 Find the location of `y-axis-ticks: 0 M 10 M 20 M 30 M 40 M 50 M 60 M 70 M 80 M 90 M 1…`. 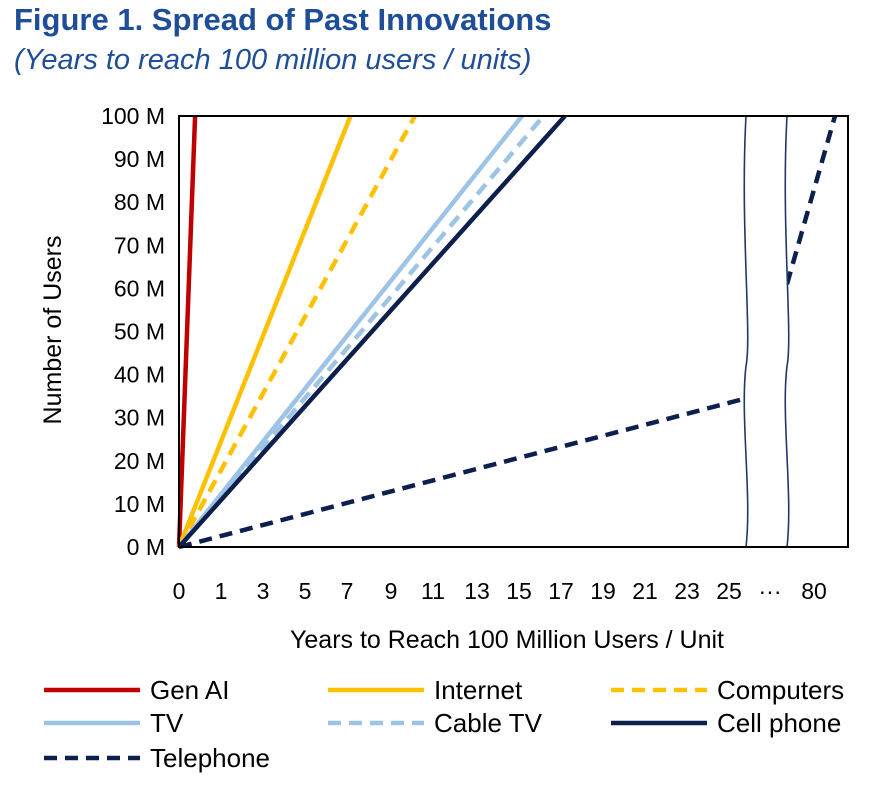

y-axis-ticks: 0 M 10 M 20 M 30 M 40 M 50 M 60 M 70 M 80 M 90 M 1… is located at coordinates (133, 331).